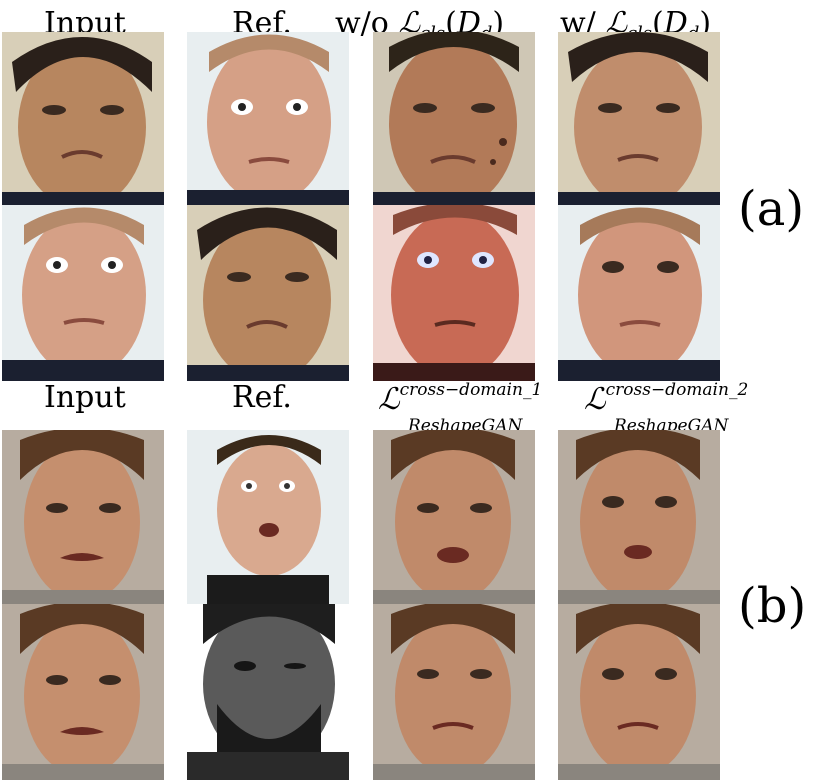 The height and width of the screenshot is (780, 830). What do you see at coordinates (677, 390) in the screenshot?
I see `loss-superscript: cross−domain_2` at bounding box center [677, 390].